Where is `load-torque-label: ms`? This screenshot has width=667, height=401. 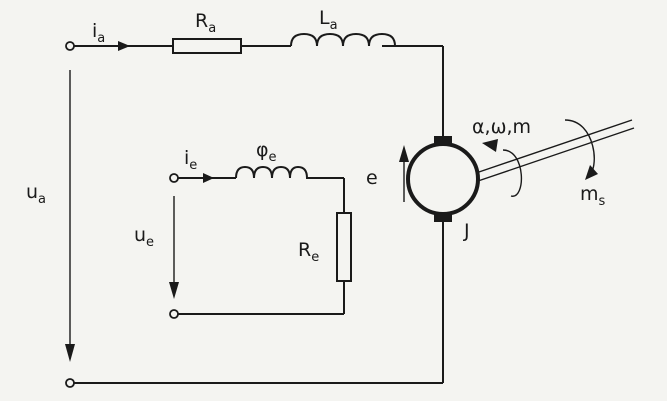
load-torque-label: ms is located at coordinates (593, 196).